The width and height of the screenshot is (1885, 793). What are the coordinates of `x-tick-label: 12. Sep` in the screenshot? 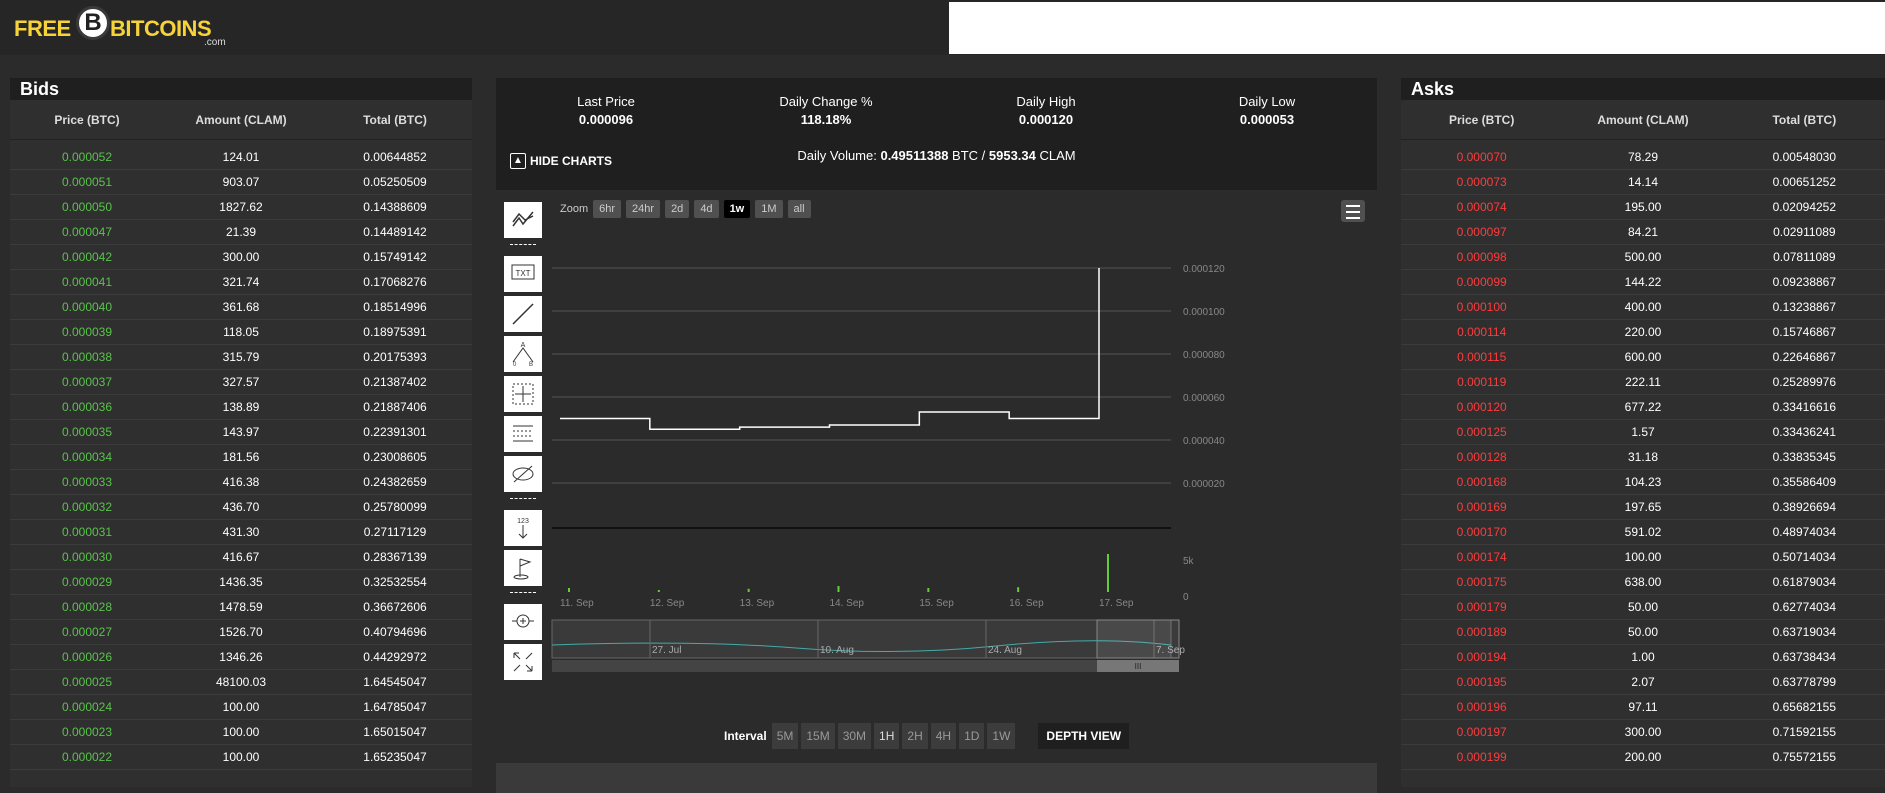 It's located at (667, 603).